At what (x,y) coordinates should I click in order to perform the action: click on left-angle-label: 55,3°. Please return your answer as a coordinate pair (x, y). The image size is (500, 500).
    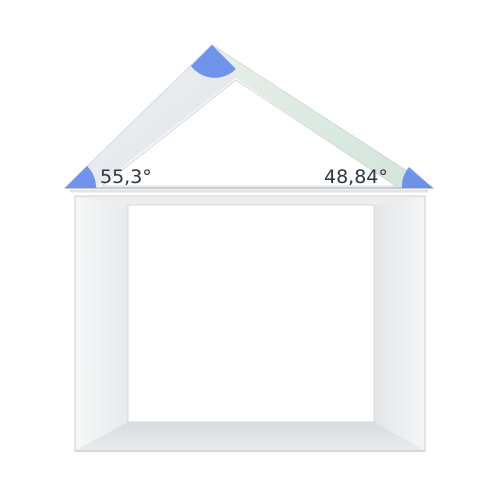
    Looking at the image, I should click on (126, 177).